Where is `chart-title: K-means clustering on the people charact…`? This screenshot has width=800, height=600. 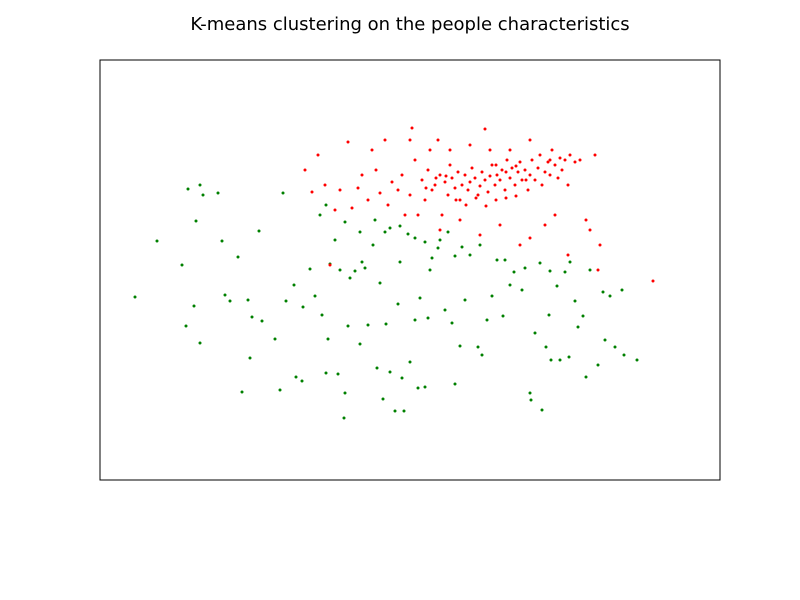
chart-title: K-means clustering on the people charact… is located at coordinates (409, 24).